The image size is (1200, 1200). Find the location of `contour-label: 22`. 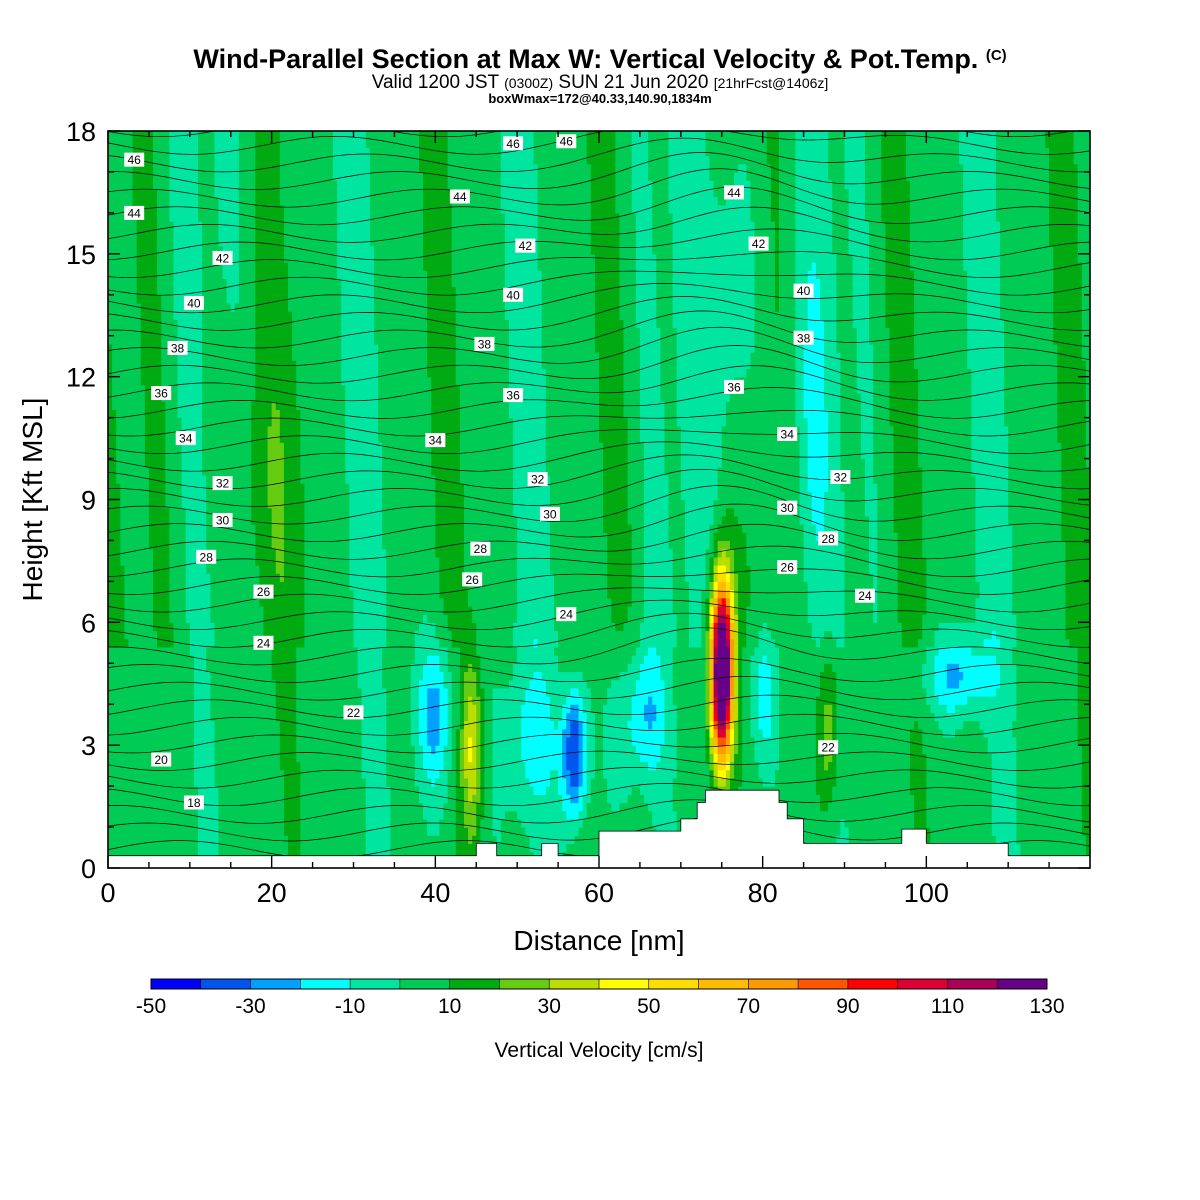

contour-label: 22 is located at coordinates (354, 713).